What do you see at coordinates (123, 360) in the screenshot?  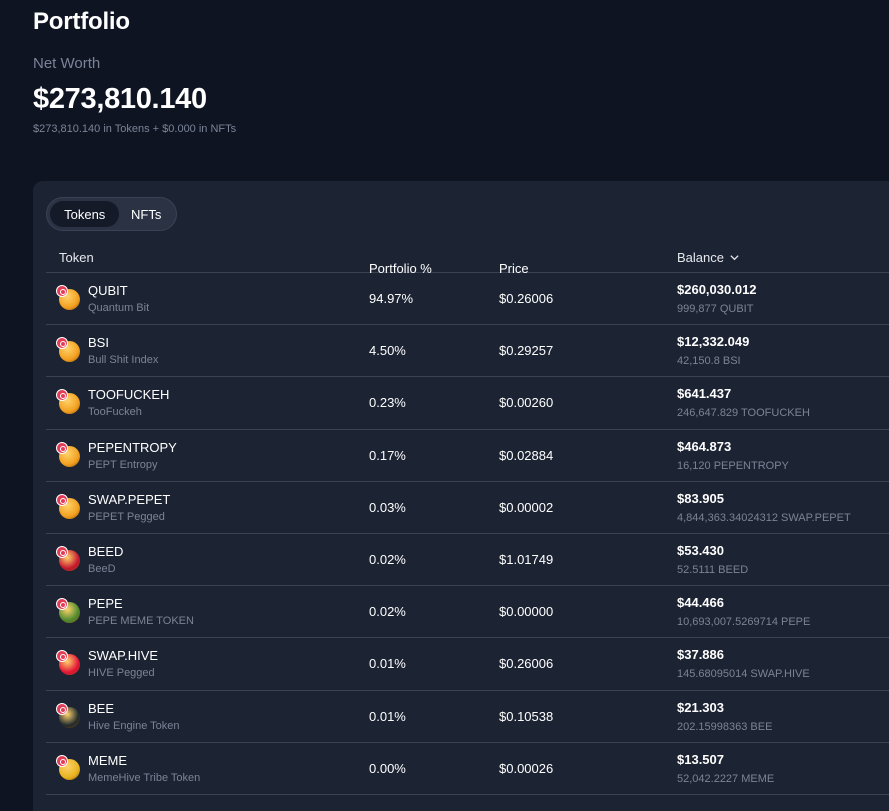 I see `token-name: Bull Shit Index` at bounding box center [123, 360].